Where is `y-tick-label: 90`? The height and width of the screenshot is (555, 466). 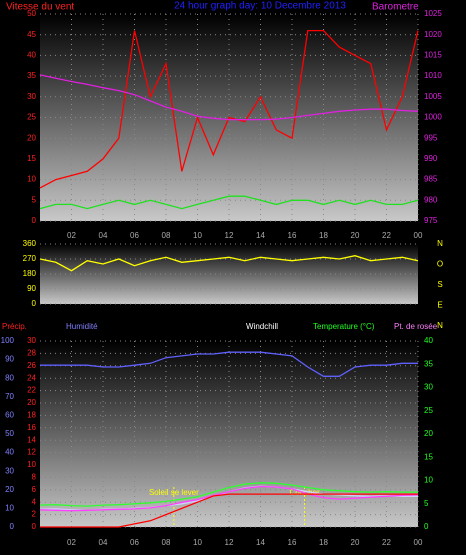 y-tick-label: 90 is located at coordinates (31, 288).